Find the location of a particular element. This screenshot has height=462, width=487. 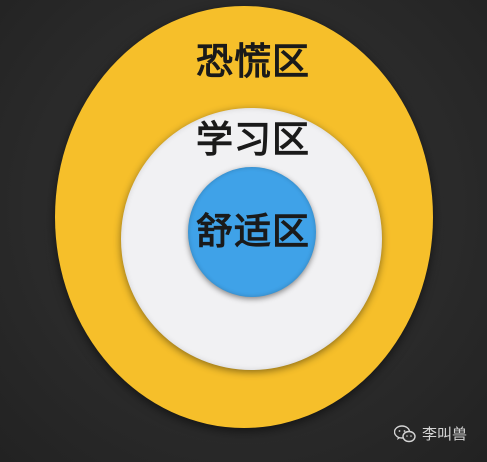

comfort-zone-label: 舒适区 is located at coordinates (253, 231).